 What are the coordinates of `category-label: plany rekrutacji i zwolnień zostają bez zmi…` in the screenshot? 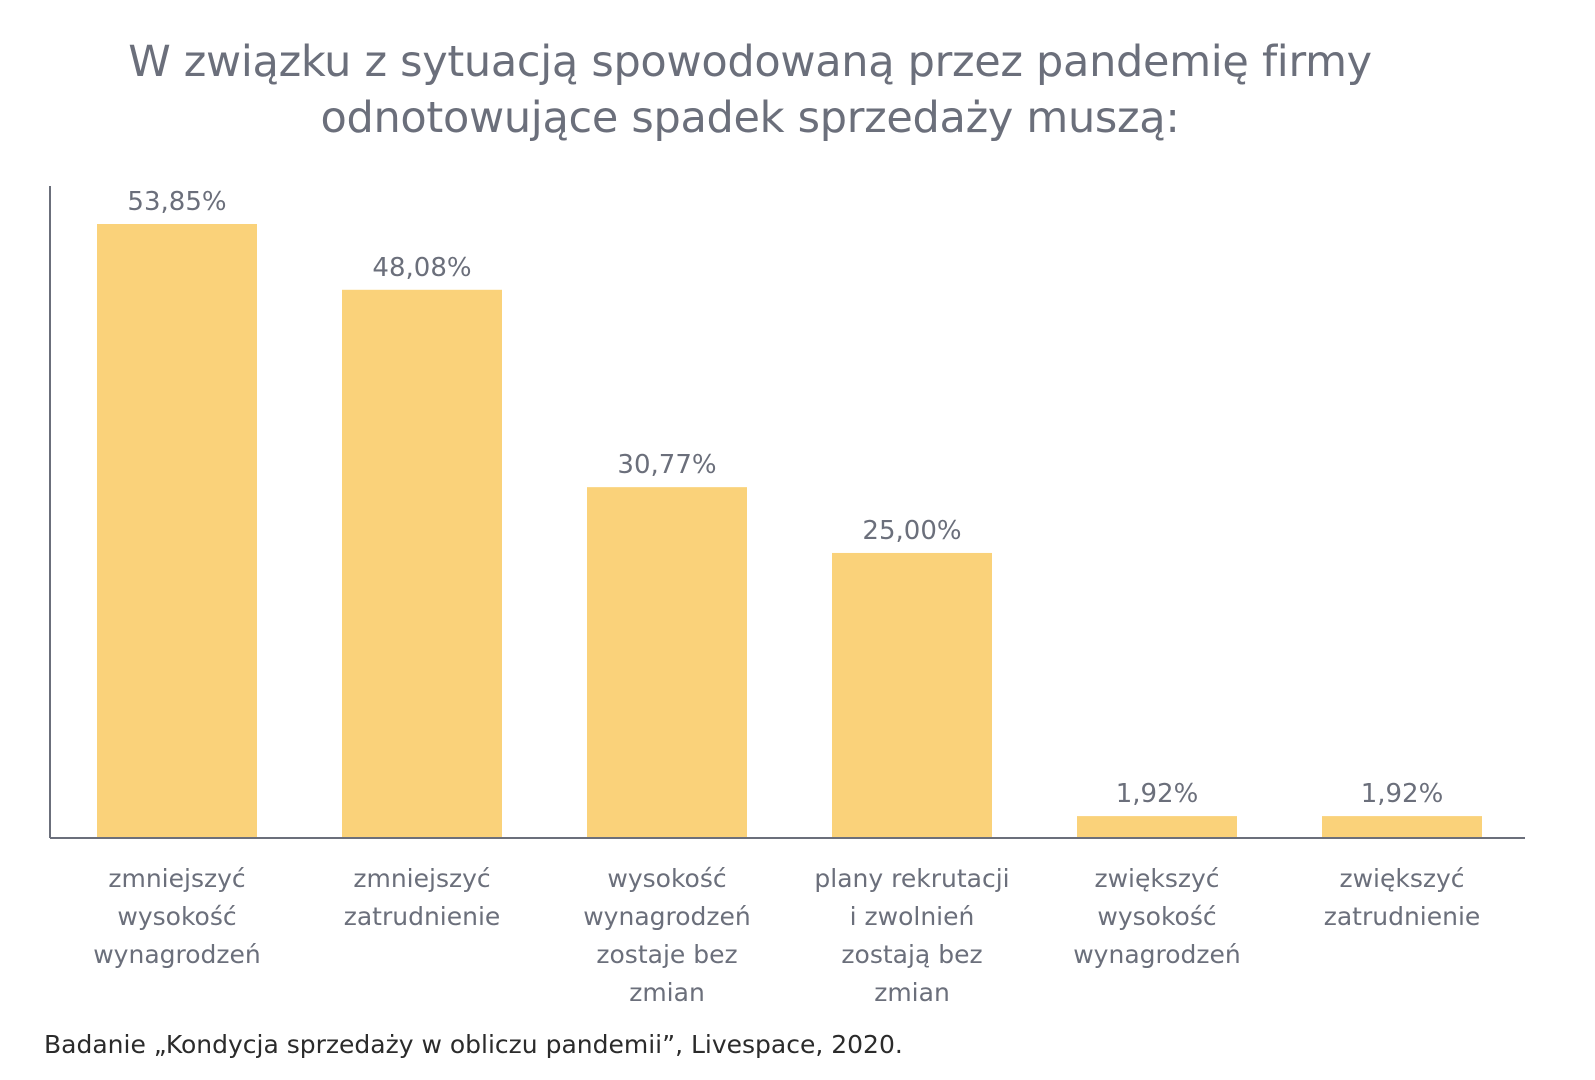 It's located at (911, 935).